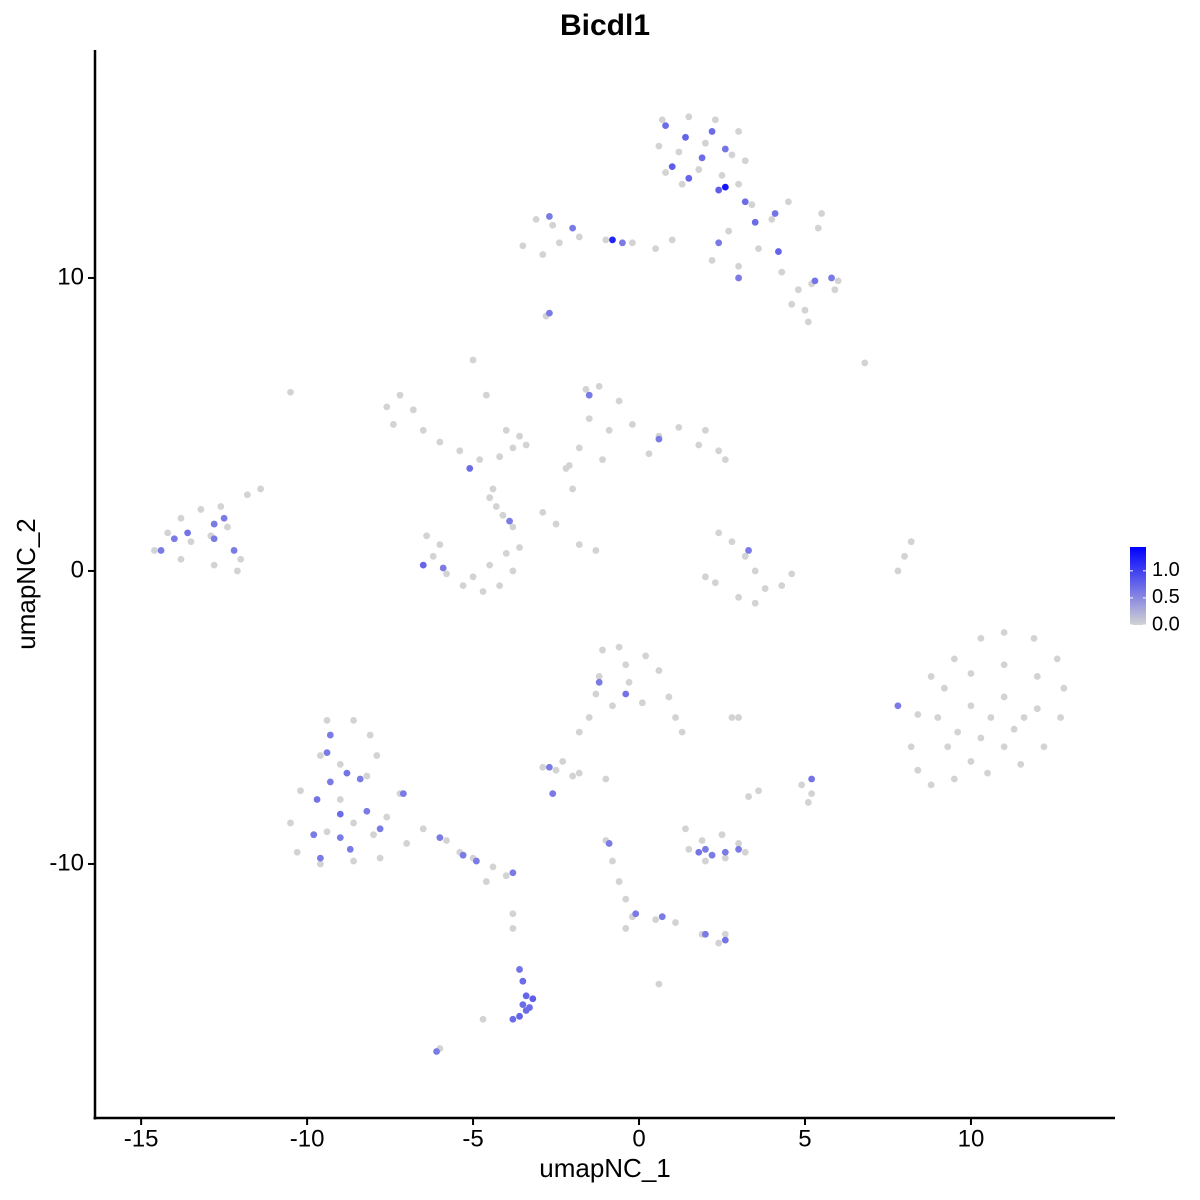  Describe the element at coordinates (66, 862) in the screenshot. I see `y-tick-label: -10` at that location.